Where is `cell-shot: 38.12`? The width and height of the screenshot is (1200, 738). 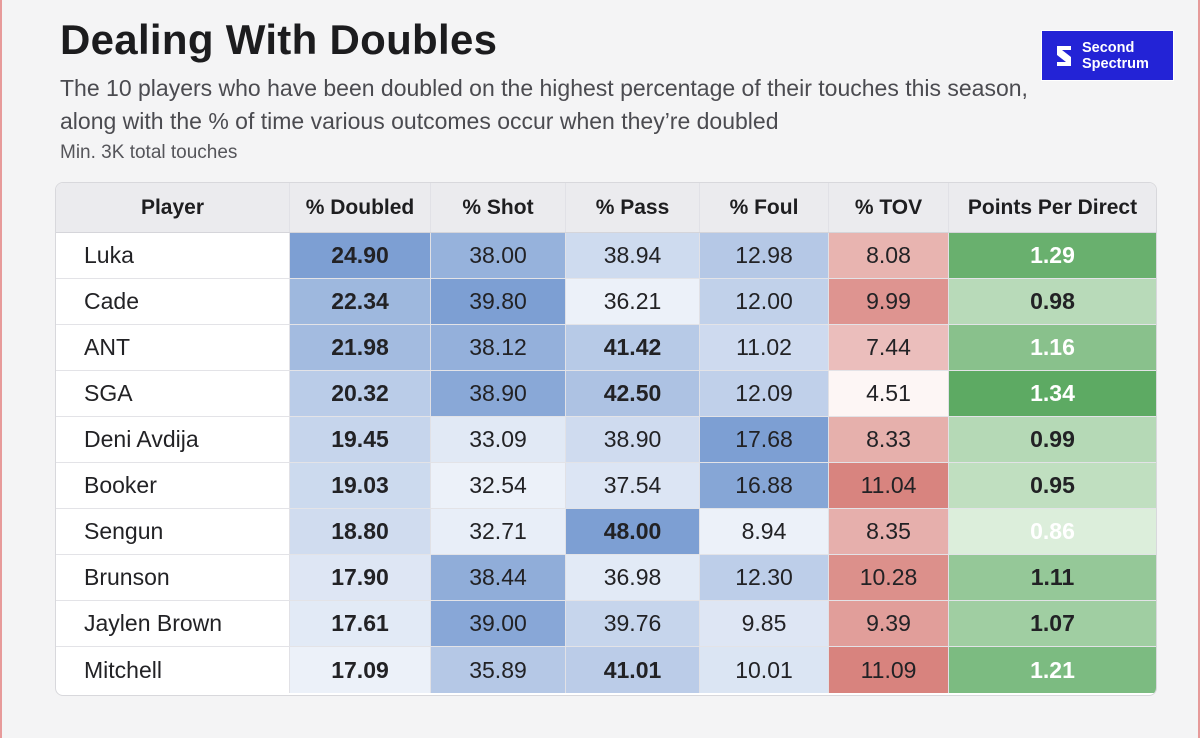 cell-shot: 38.12 is located at coordinates (498, 347).